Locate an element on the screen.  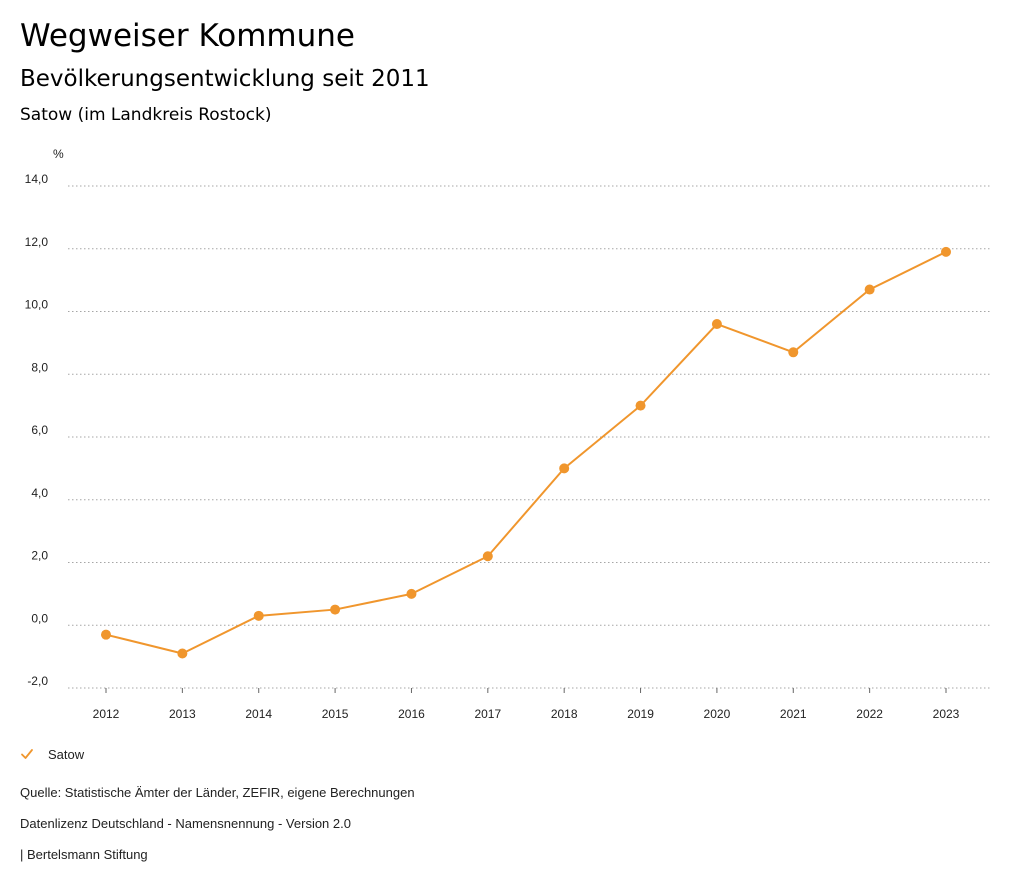
x-tick-label: 2020 is located at coordinates (717, 714).